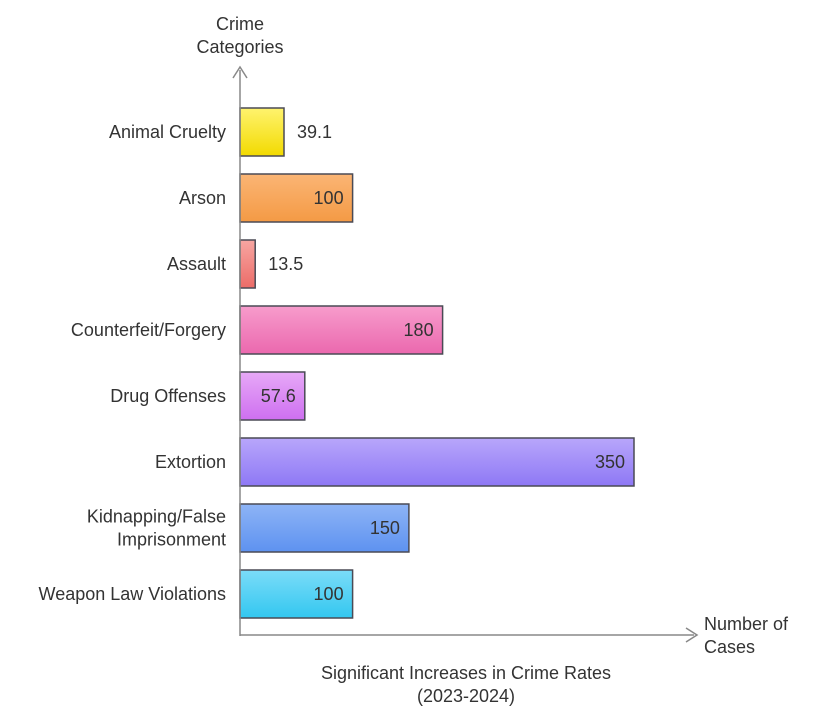 This screenshot has width=822, height=720. I want to click on category-label: Arson, so click(202, 198).